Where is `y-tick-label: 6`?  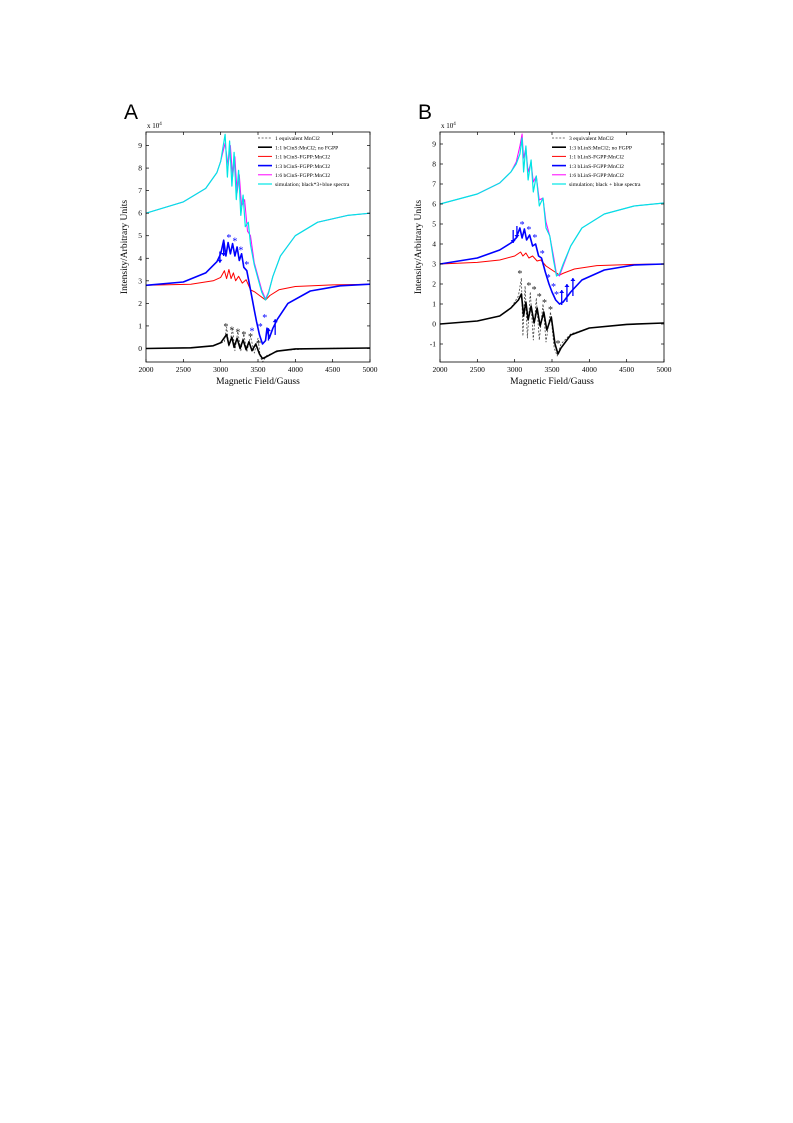
y-tick-label: 6 is located at coordinates (140, 213).